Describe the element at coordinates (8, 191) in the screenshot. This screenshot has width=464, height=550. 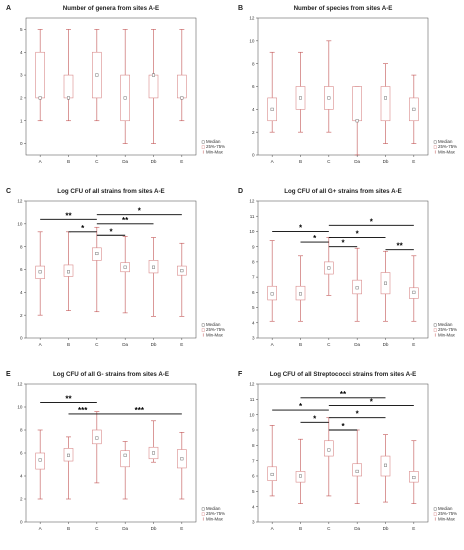
I see `panel-letter: C` at that location.